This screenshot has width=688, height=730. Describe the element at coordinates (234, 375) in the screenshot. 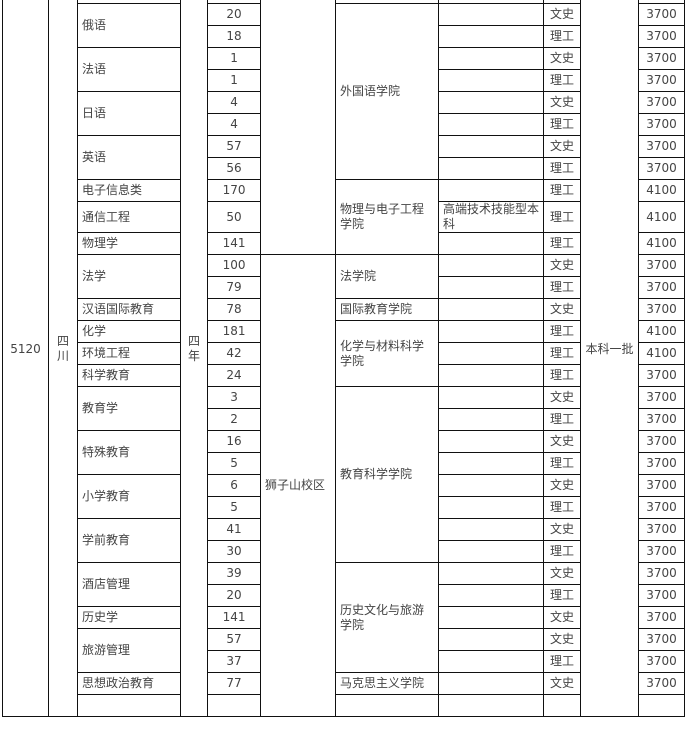

I see `plan-count: 24` at that location.